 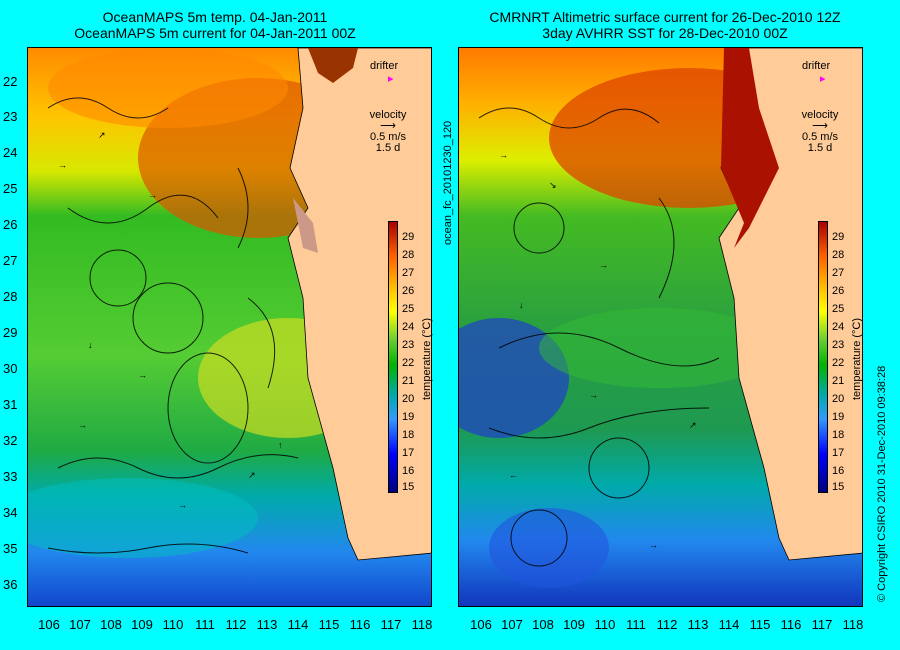 I want to click on right-title-line2: 3day AVHRR SST for 28-Dec-2010 00Z, so click(x=665, y=33).